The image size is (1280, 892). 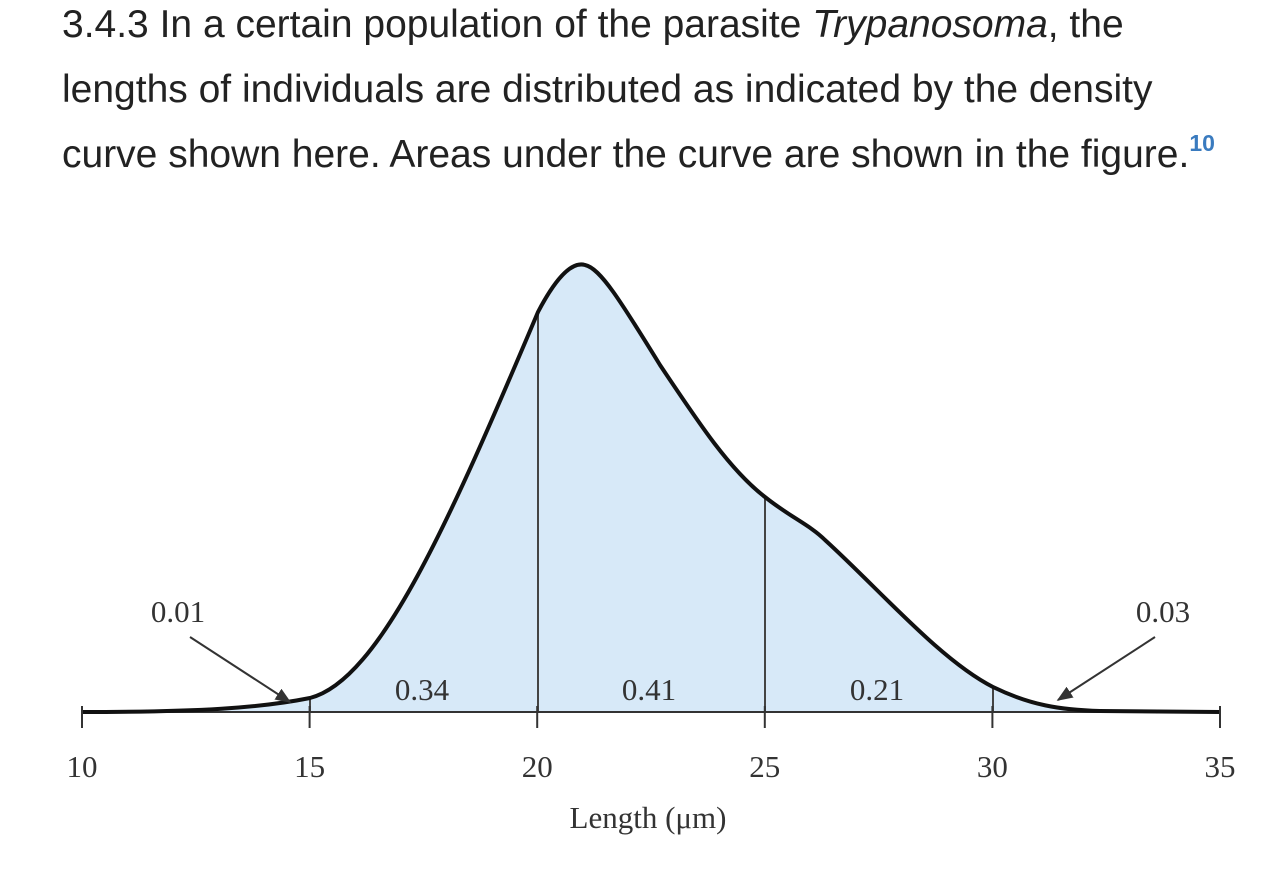 What do you see at coordinates (309, 766) in the screenshot?
I see `x-tick-label: 15` at bounding box center [309, 766].